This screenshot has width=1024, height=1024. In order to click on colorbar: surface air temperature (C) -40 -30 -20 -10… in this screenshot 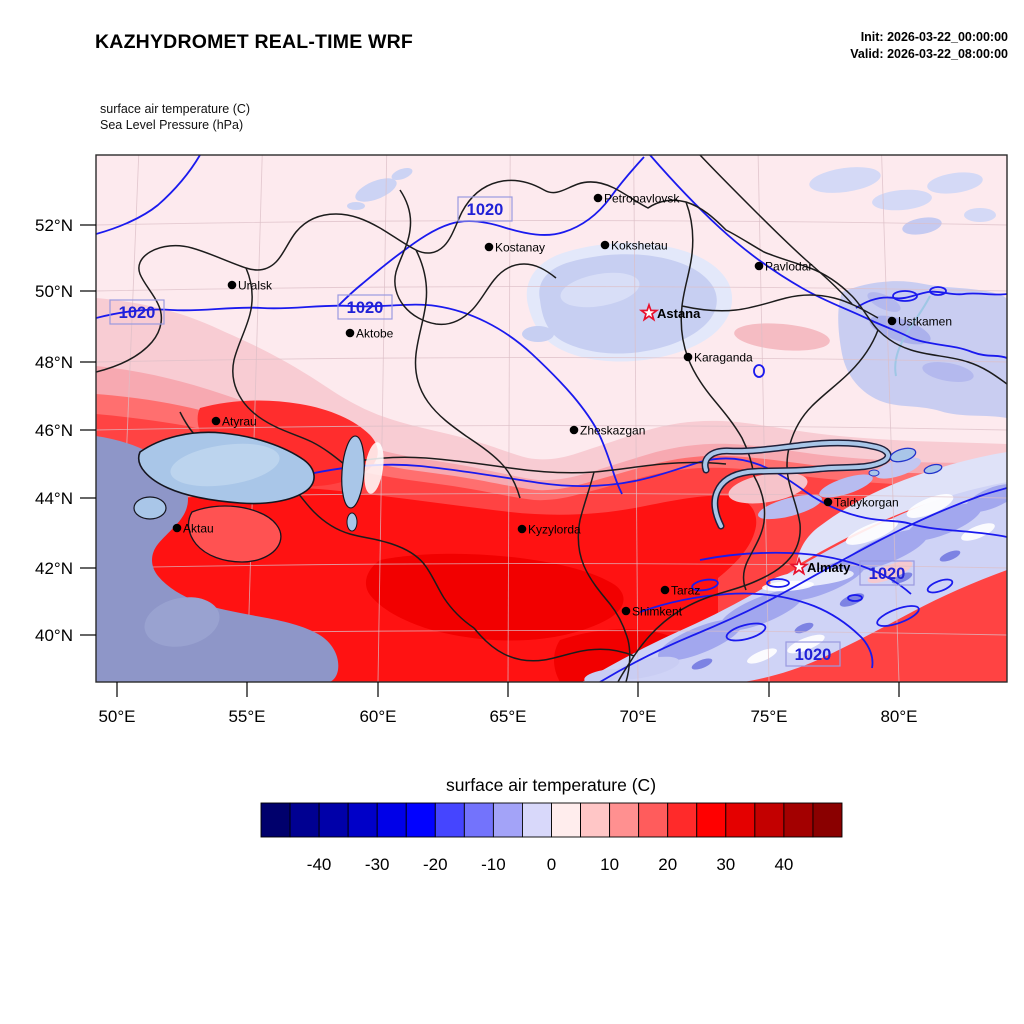, I will do `click(551, 824)`.